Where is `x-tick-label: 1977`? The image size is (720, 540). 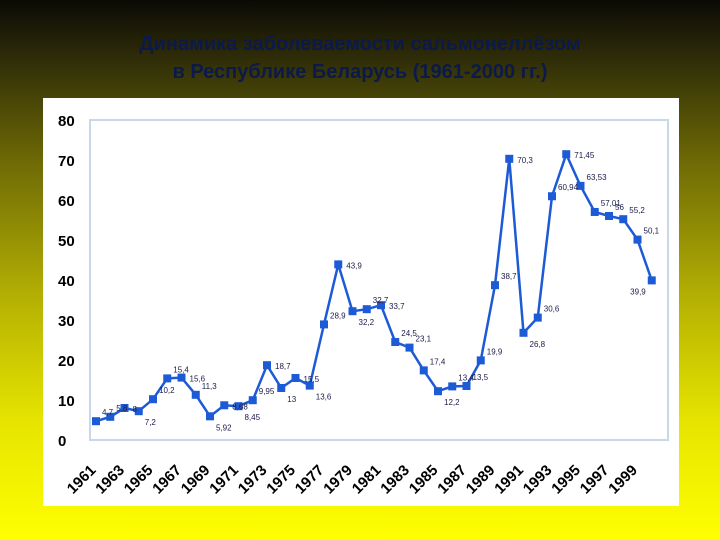
x-tick-label: 1977 is located at coordinates (310, 480).